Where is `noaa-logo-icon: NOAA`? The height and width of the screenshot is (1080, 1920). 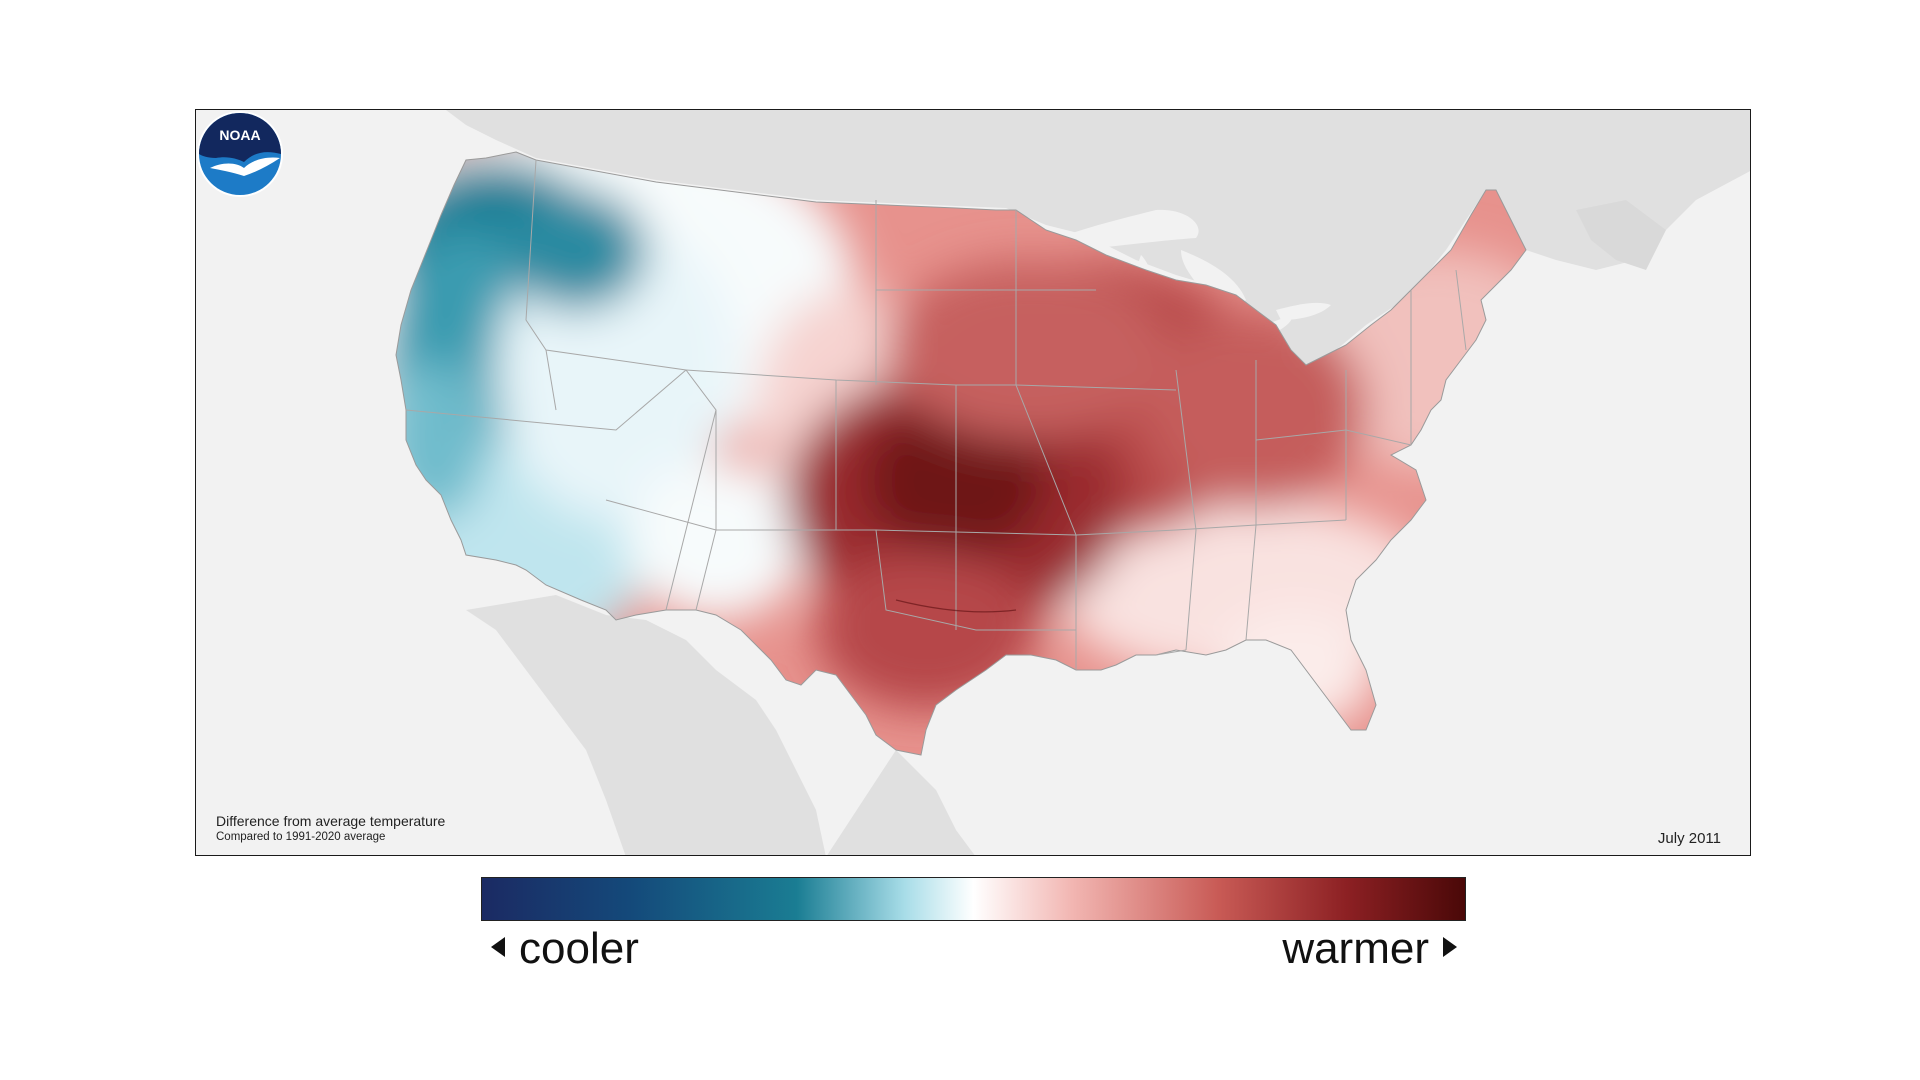
noaa-logo-icon: NOAA is located at coordinates (240, 154).